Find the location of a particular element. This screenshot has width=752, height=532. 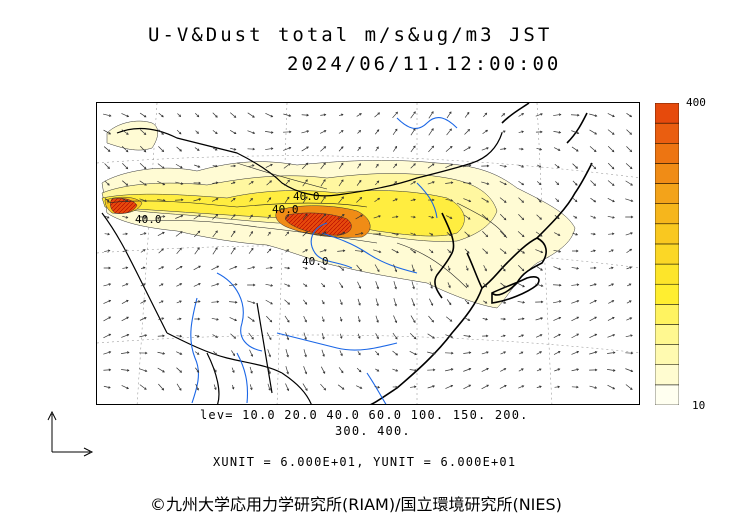

colorbar-segment is located at coordinates (667, 173).